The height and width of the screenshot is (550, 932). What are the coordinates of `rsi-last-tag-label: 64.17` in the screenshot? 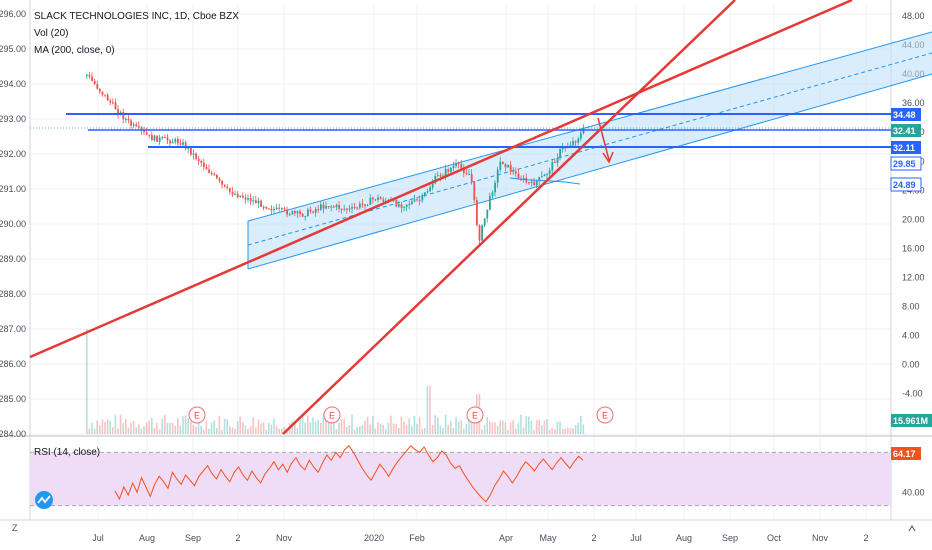 It's located at (904, 454).